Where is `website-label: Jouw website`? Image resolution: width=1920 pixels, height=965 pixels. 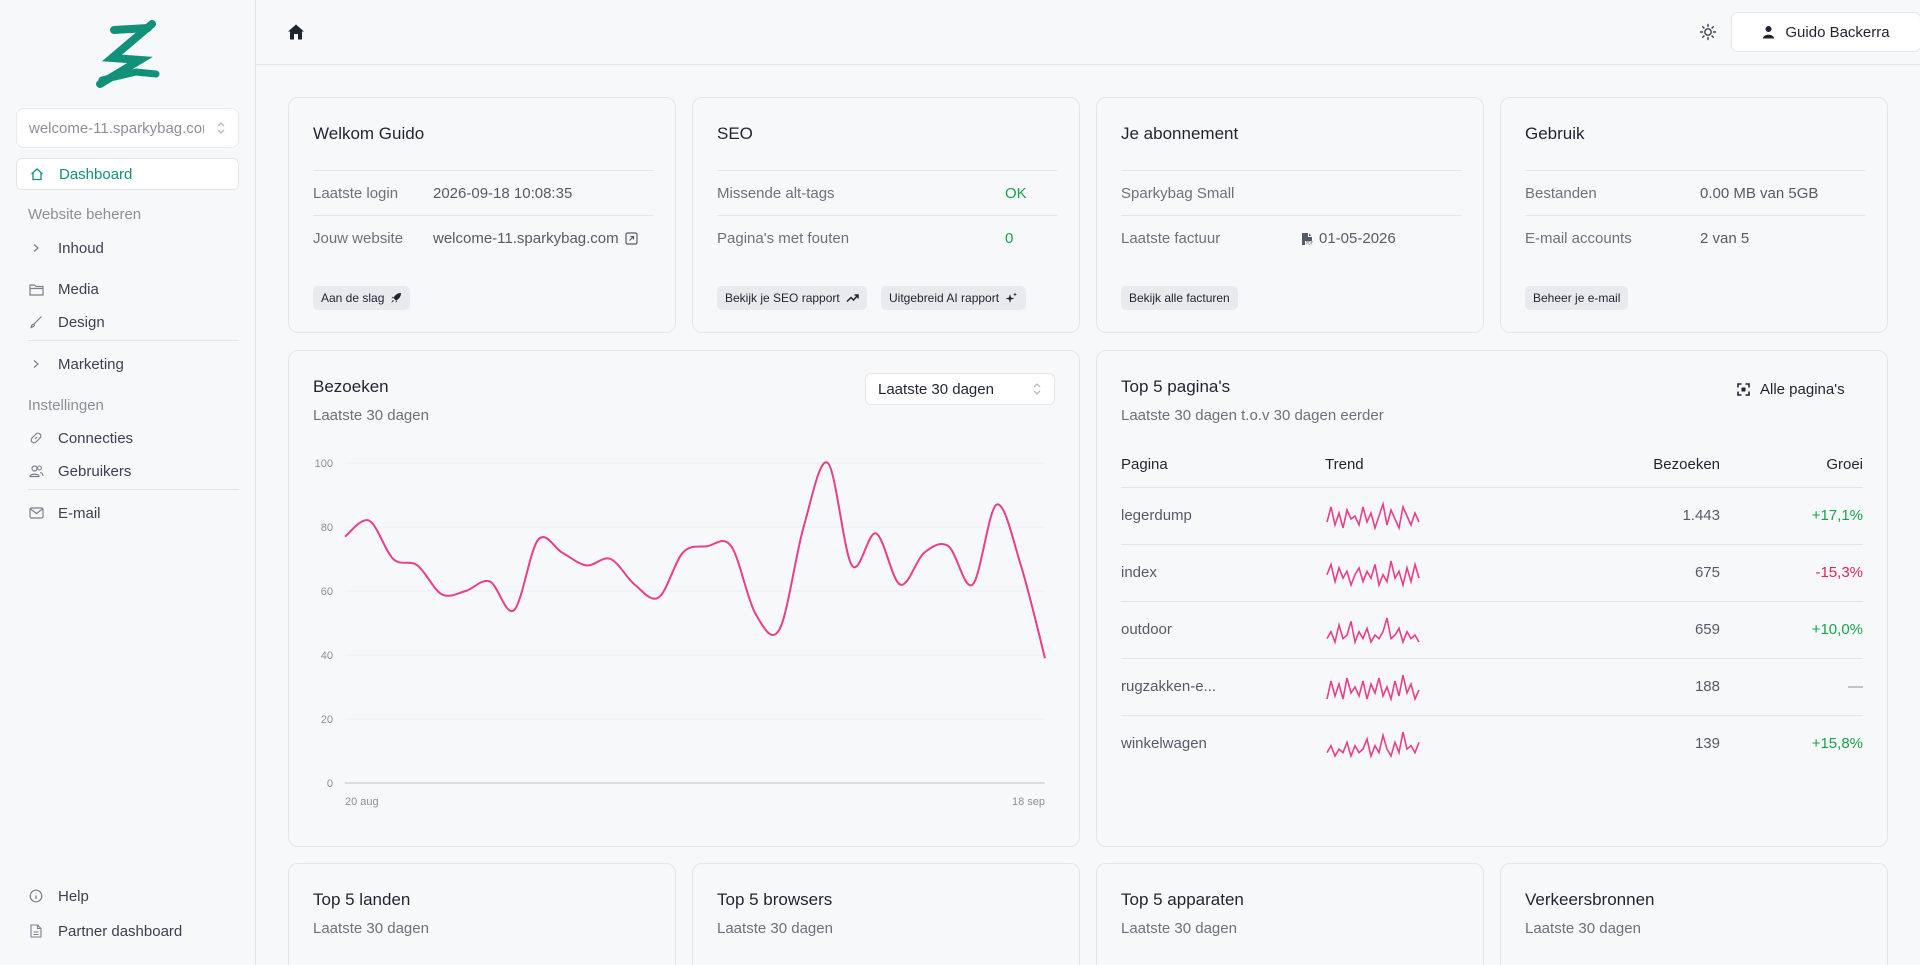 website-label: Jouw website is located at coordinates (358, 238).